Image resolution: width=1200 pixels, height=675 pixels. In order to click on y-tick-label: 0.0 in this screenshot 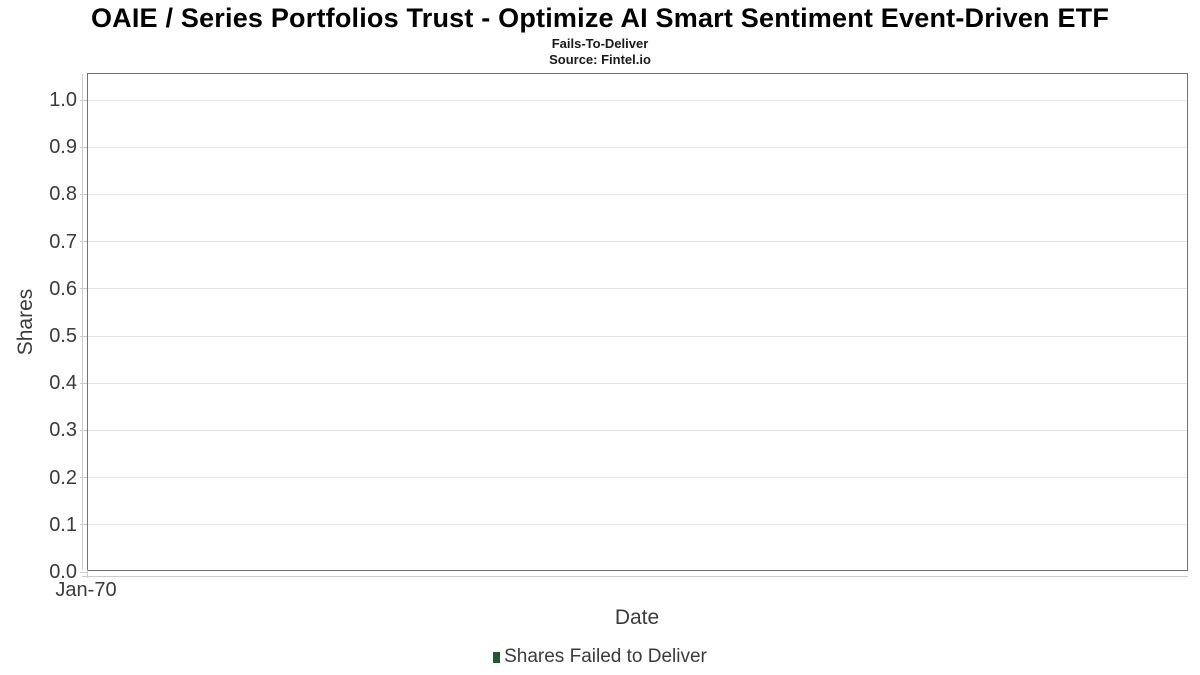, I will do `click(63, 572)`.